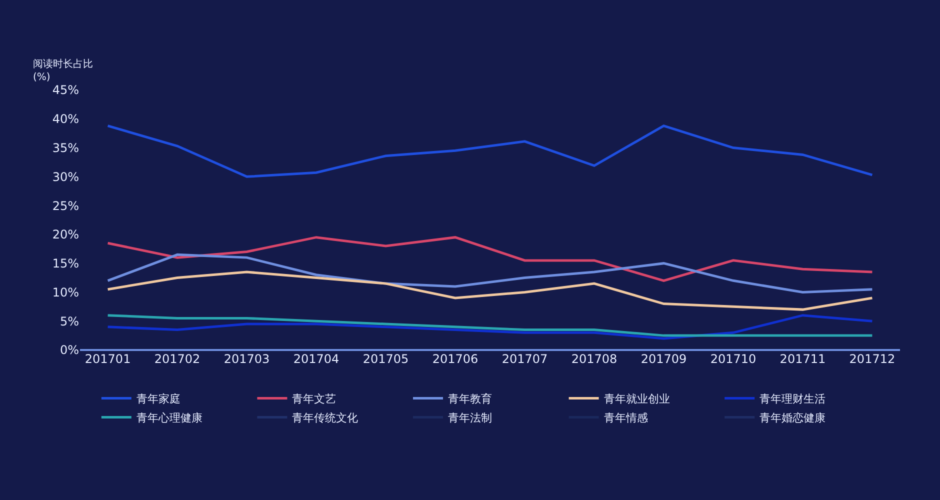 This screenshot has height=500, width=940. What do you see at coordinates (65, 119) in the screenshot?
I see `y-tick-label: 40%` at bounding box center [65, 119].